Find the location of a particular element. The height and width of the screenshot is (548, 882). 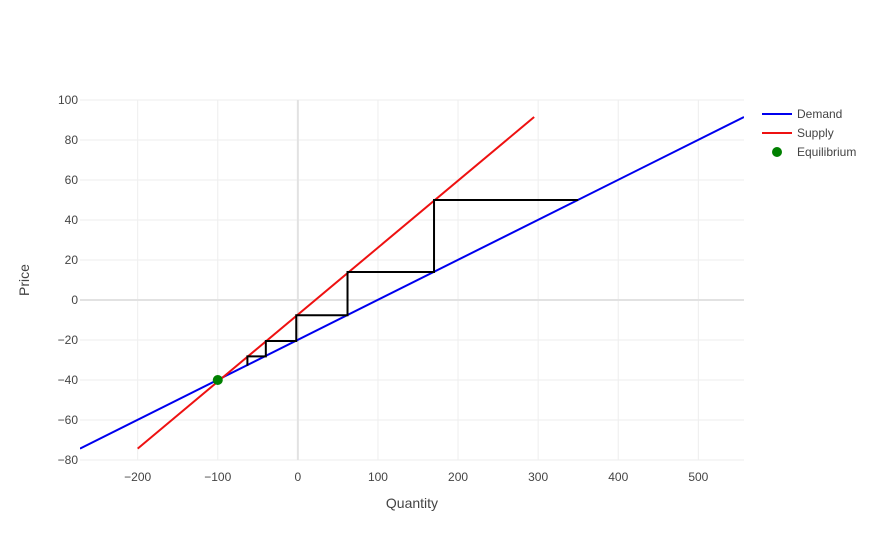

y-tick-label: 0 is located at coordinates (74, 300).